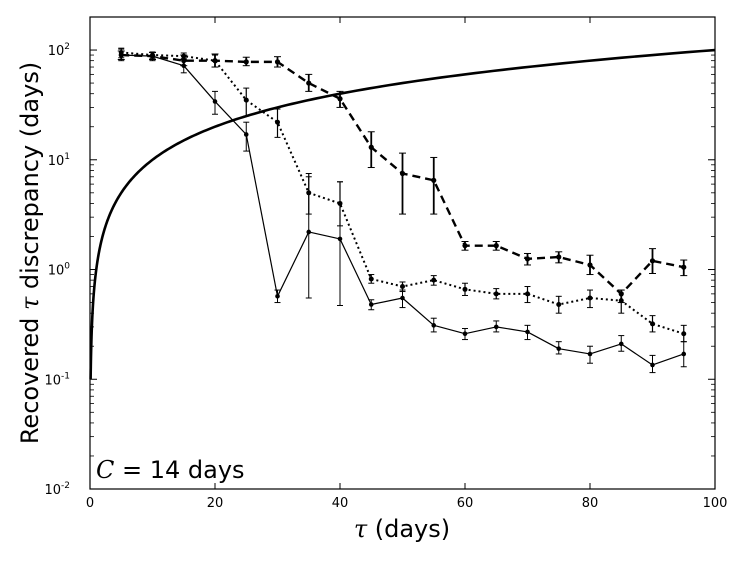 The height and width of the screenshot is (561, 747). I want to click on y-tick-label: 10⁰, so click(59, 270).